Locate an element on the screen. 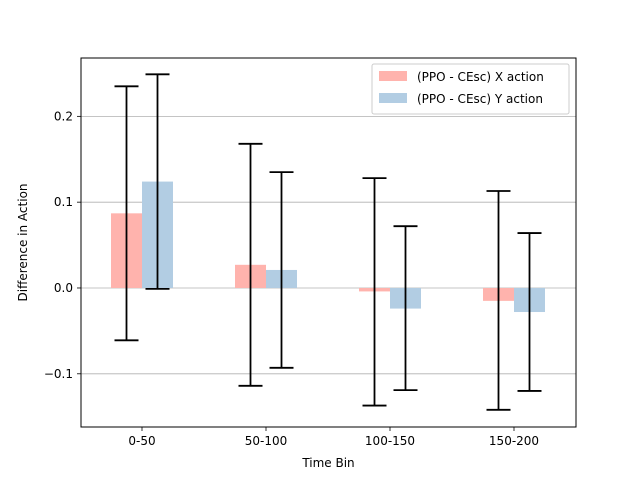 Image resolution: width=640 pixels, height=480 pixels. y-tick-label-0: −0.1 is located at coordinates (58, 374).